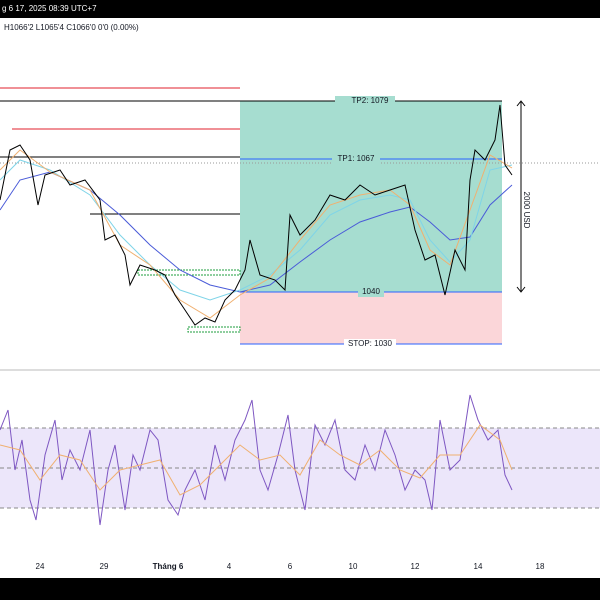 The width and height of the screenshot is (600, 605). What do you see at coordinates (353, 566) in the screenshot?
I see `x-tick-label: 10` at bounding box center [353, 566].